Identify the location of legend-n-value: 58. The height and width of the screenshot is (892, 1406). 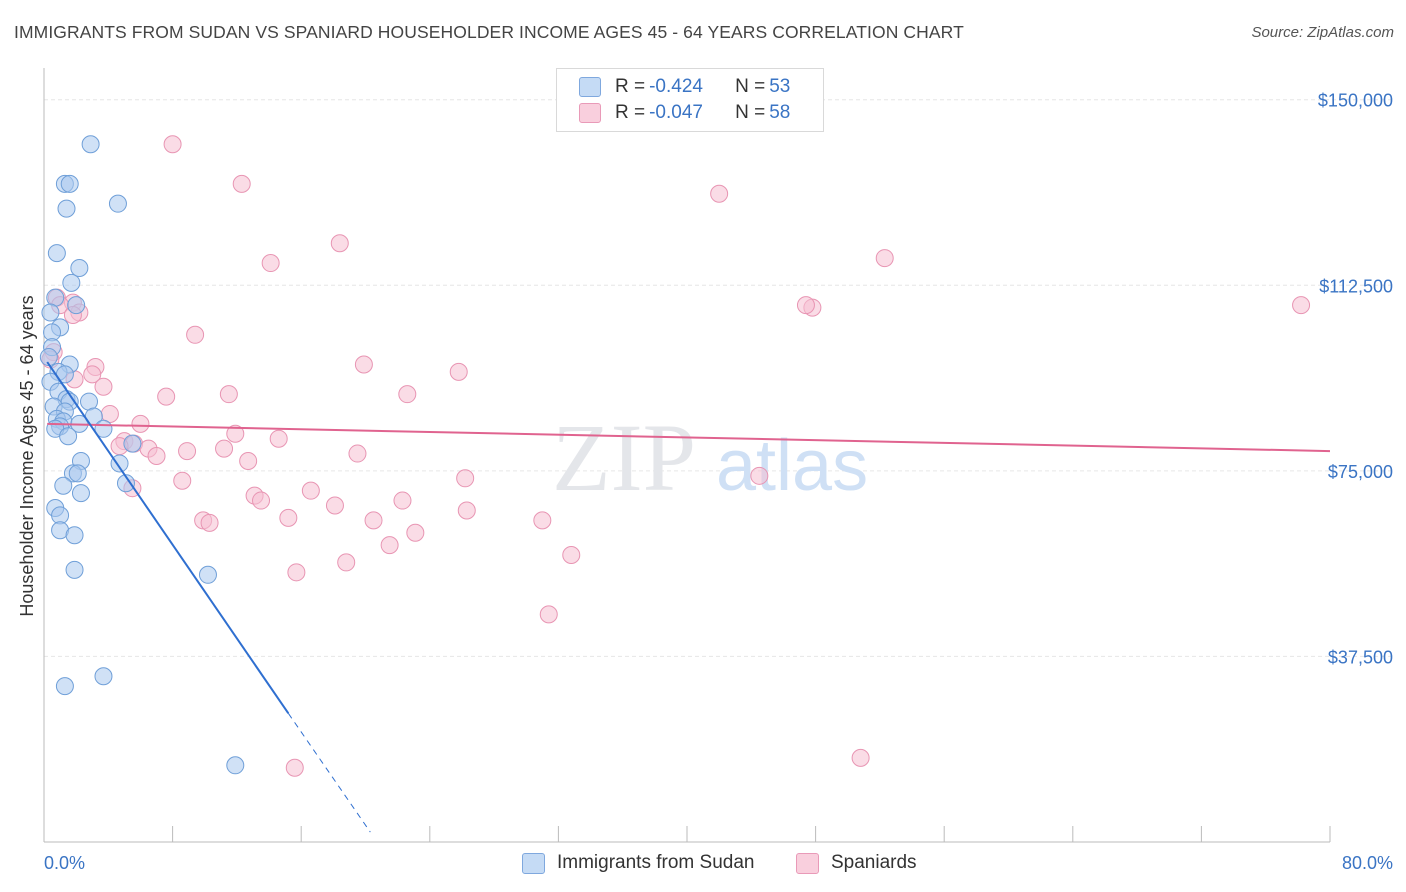
(780, 112).